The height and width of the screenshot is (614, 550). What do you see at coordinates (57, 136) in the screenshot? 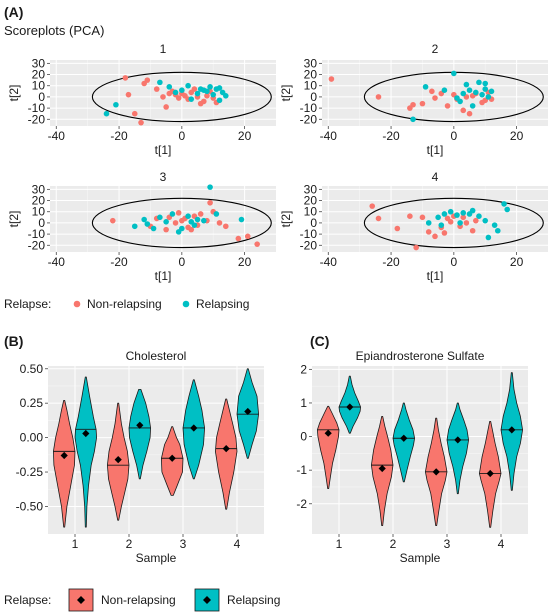
I see `facet-1-x-tick-label: -40` at bounding box center [57, 136].